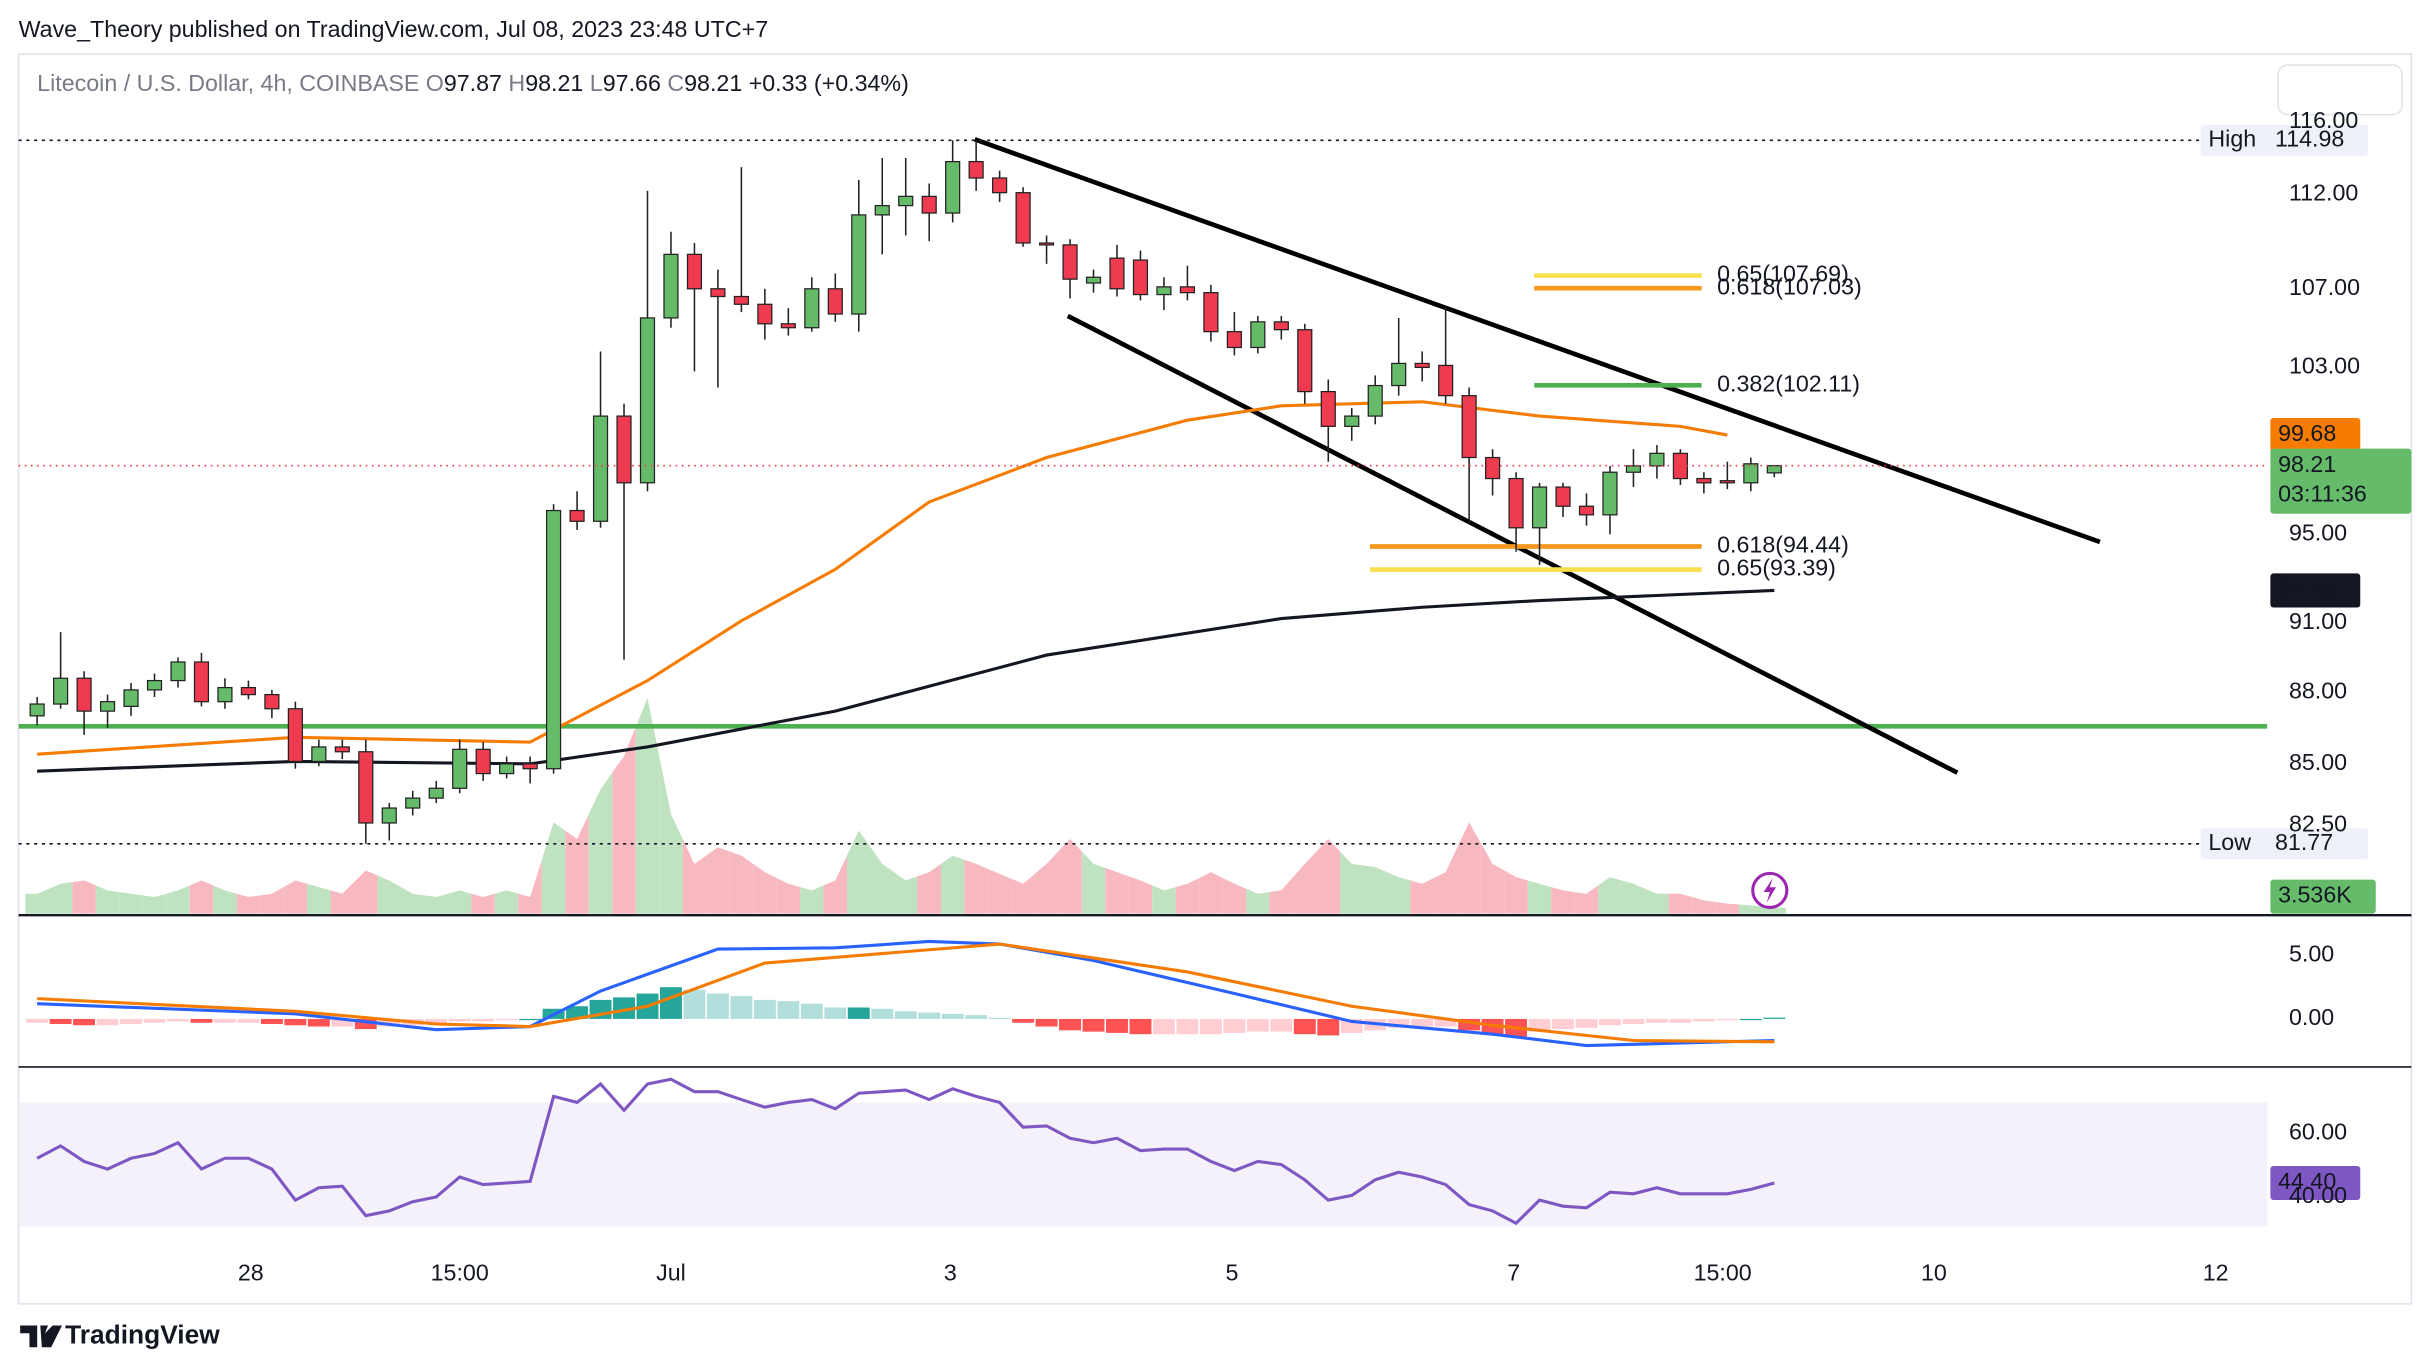 The width and height of the screenshot is (2430, 1372). I want to click on x-tick-label: 28, so click(251, 1273).